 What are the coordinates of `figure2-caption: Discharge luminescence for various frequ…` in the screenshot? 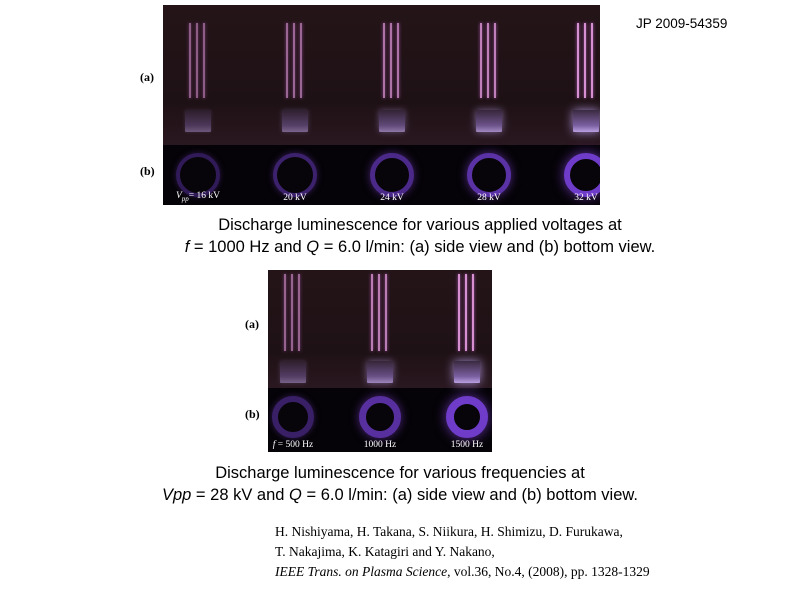 It's located at (400, 484).